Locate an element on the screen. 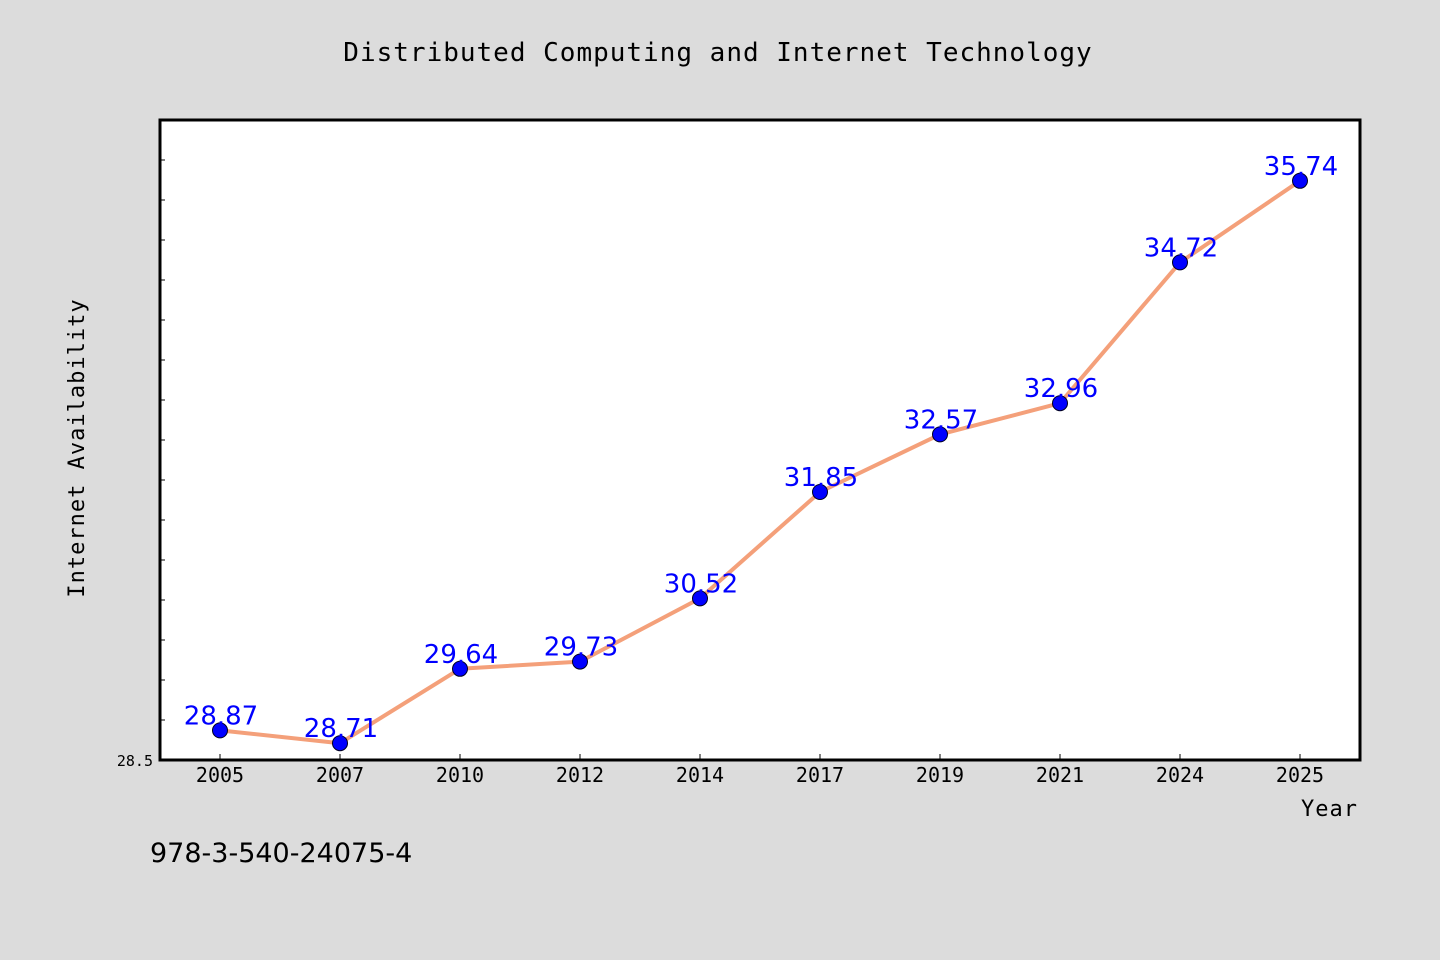 This screenshot has width=1440, height=960. x-tick-label: 2017 is located at coordinates (820, 775).